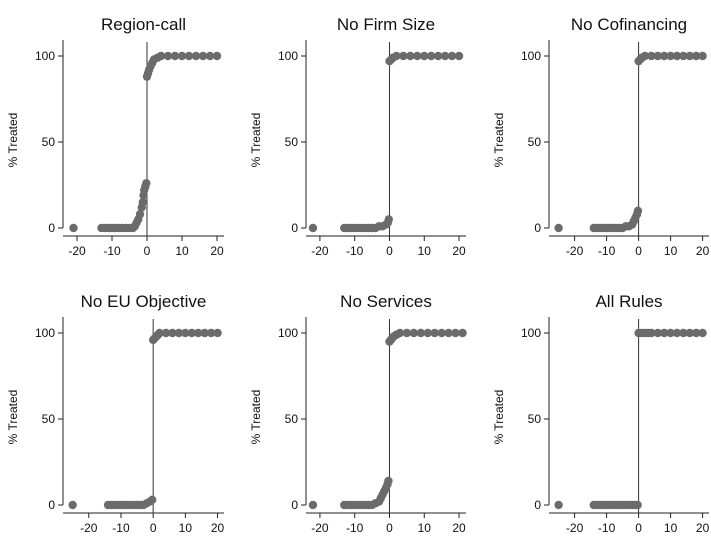 The image size is (711, 538). Describe the element at coordinates (143, 24) in the screenshot. I see `panel-title: Region-call` at that location.